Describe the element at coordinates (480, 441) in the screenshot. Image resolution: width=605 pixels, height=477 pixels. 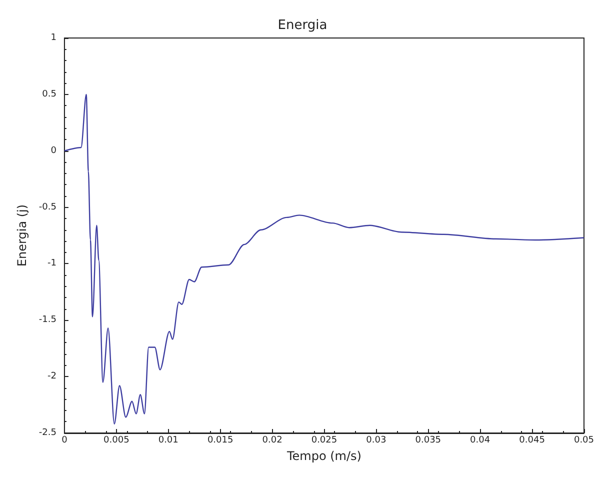
I see `x-tick-label: 0.04` at that location.